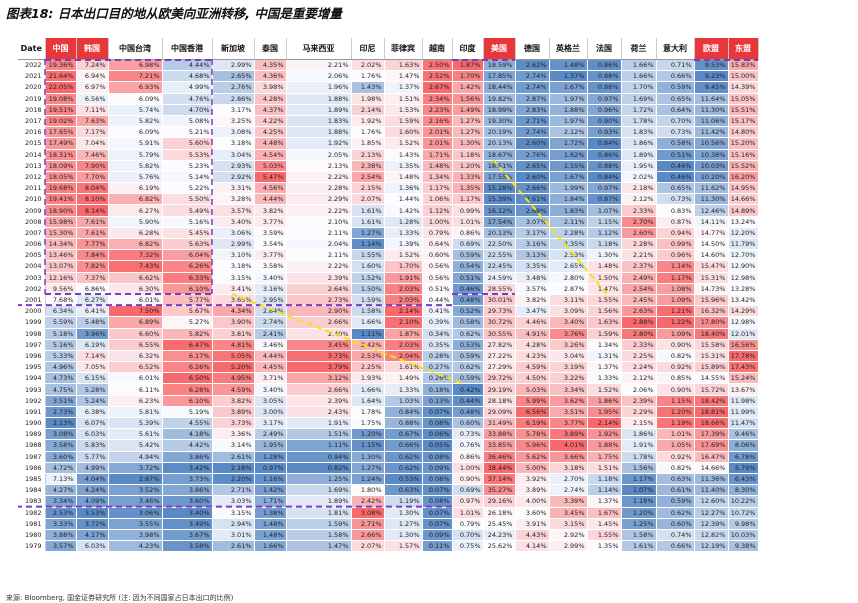 This screenshot has width=858, height=603. Describe the element at coordinates (187, 434) in the screenshot. I see `heat-cell: 4.18%` at that location.